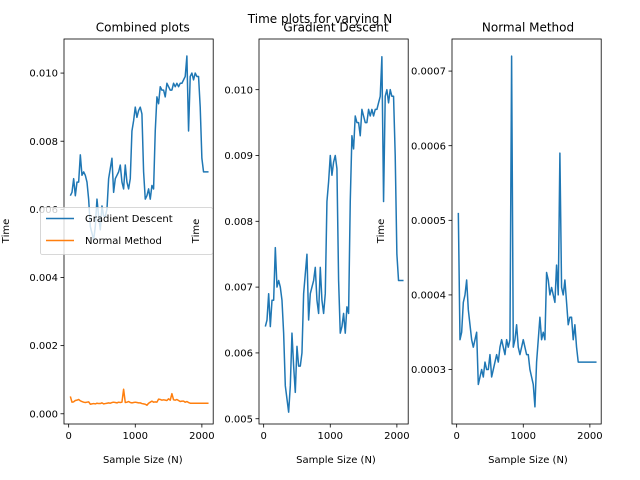 The image size is (640, 480). I want to click on y-tick-label-normal-method: 0.0003, so click(428, 370).